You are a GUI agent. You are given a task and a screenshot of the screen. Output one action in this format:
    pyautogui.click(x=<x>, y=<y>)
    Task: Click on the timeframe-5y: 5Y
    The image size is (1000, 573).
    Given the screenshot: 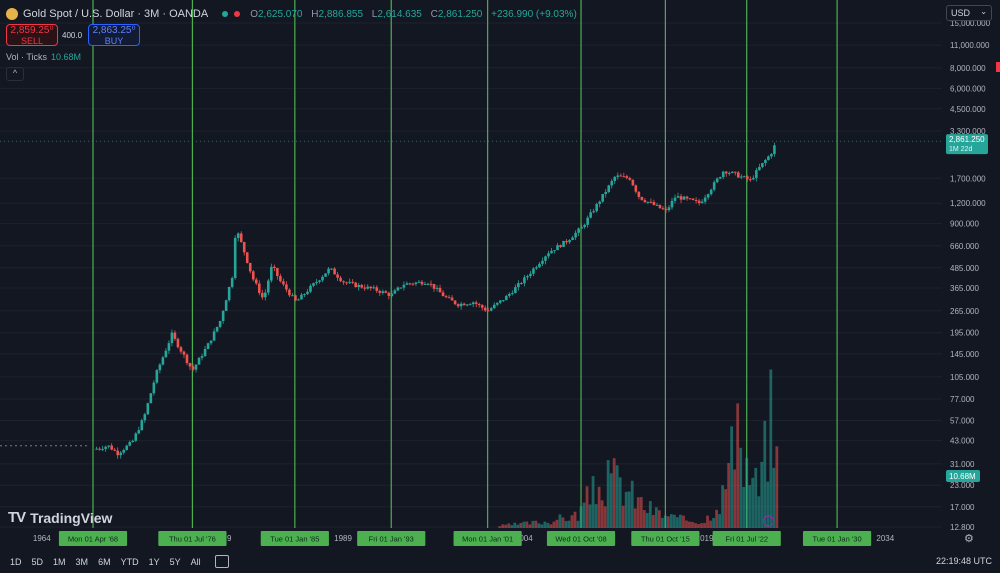 What is the action you would take?
    pyautogui.click(x=175, y=561)
    